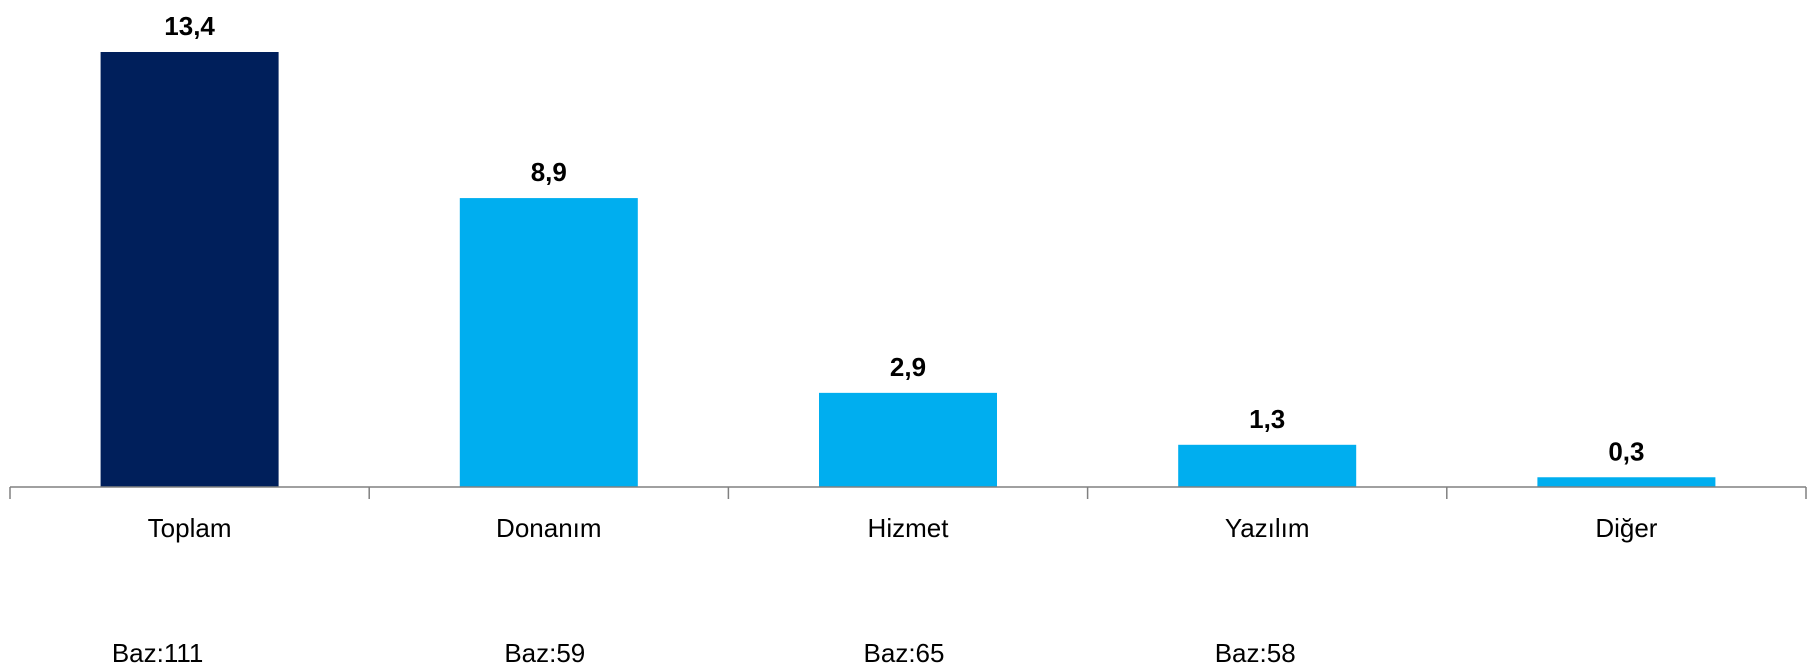 The image size is (1816, 672). What do you see at coordinates (908, 492) in the screenshot?
I see `x-axis` at bounding box center [908, 492].